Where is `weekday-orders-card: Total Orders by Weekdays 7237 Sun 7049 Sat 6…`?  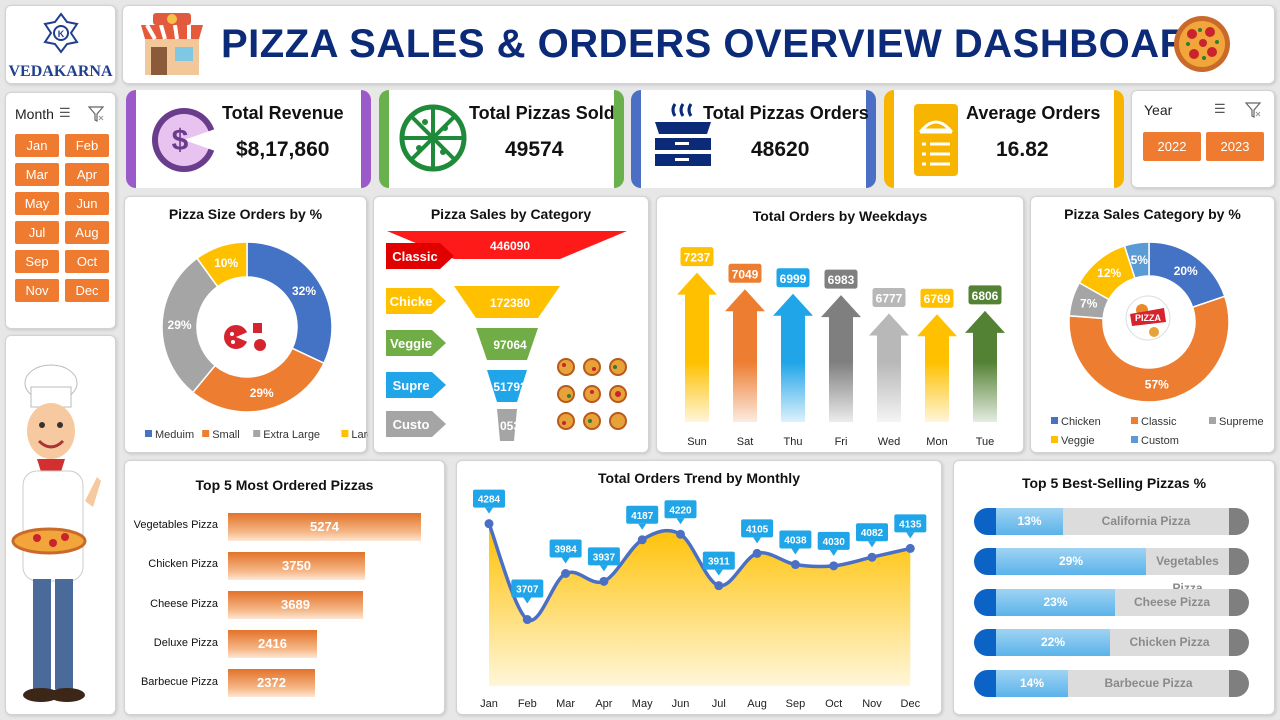
weekday-orders-card: Total Orders by Weekdays 7237 Sun 7049 Sat 6… is located at coordinates (840, 324).